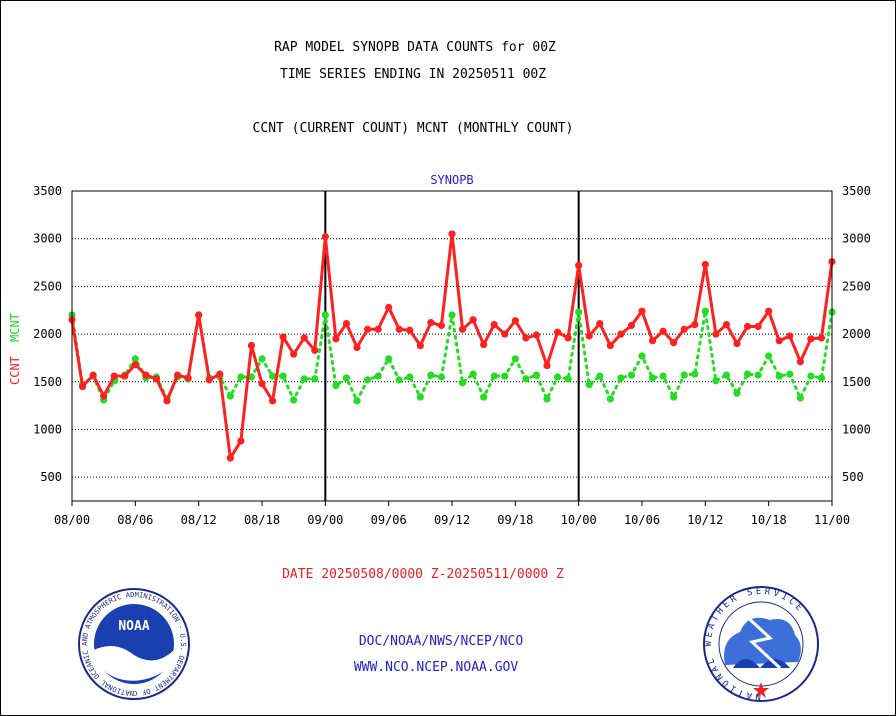 This screenshot has width=896, height=716. Describe the element at coordinates (853, 477) in the screenshot. I see `y-tick-label-right: 500` at that location.